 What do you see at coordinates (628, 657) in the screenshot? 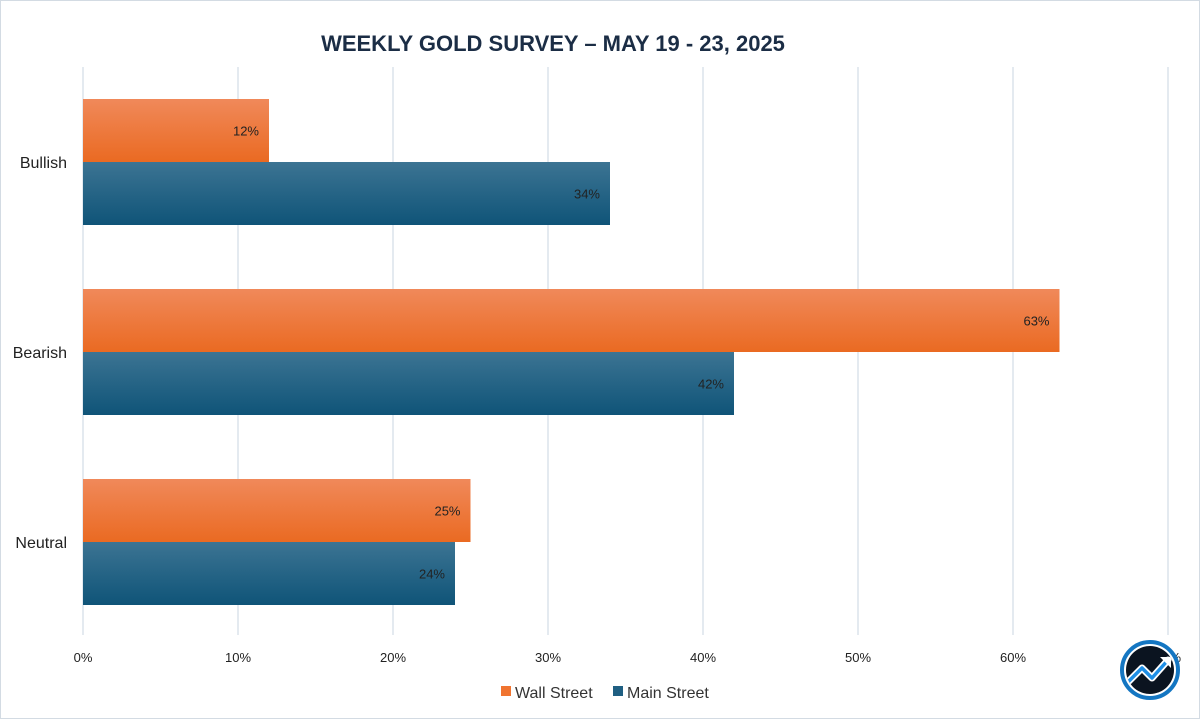
I see `value-axis: 0%10%20%30%40%50%60%70%` at bounding box center [628, 657].